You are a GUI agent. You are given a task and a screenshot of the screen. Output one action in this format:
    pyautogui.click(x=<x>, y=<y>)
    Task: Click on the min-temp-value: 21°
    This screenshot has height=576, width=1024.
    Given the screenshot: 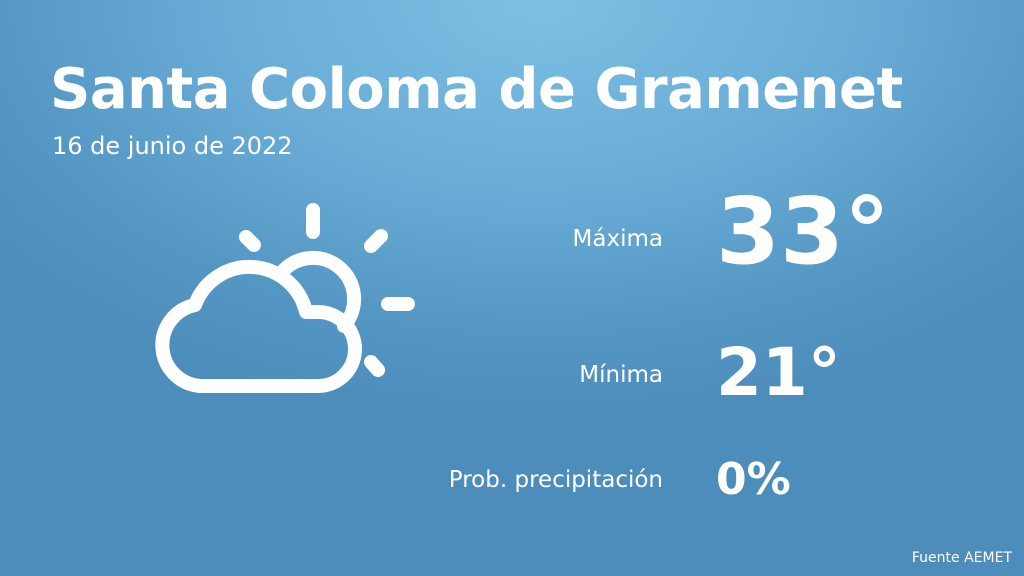 What is the action you would take?
    pyautogui.click(x=778, y=372)
    